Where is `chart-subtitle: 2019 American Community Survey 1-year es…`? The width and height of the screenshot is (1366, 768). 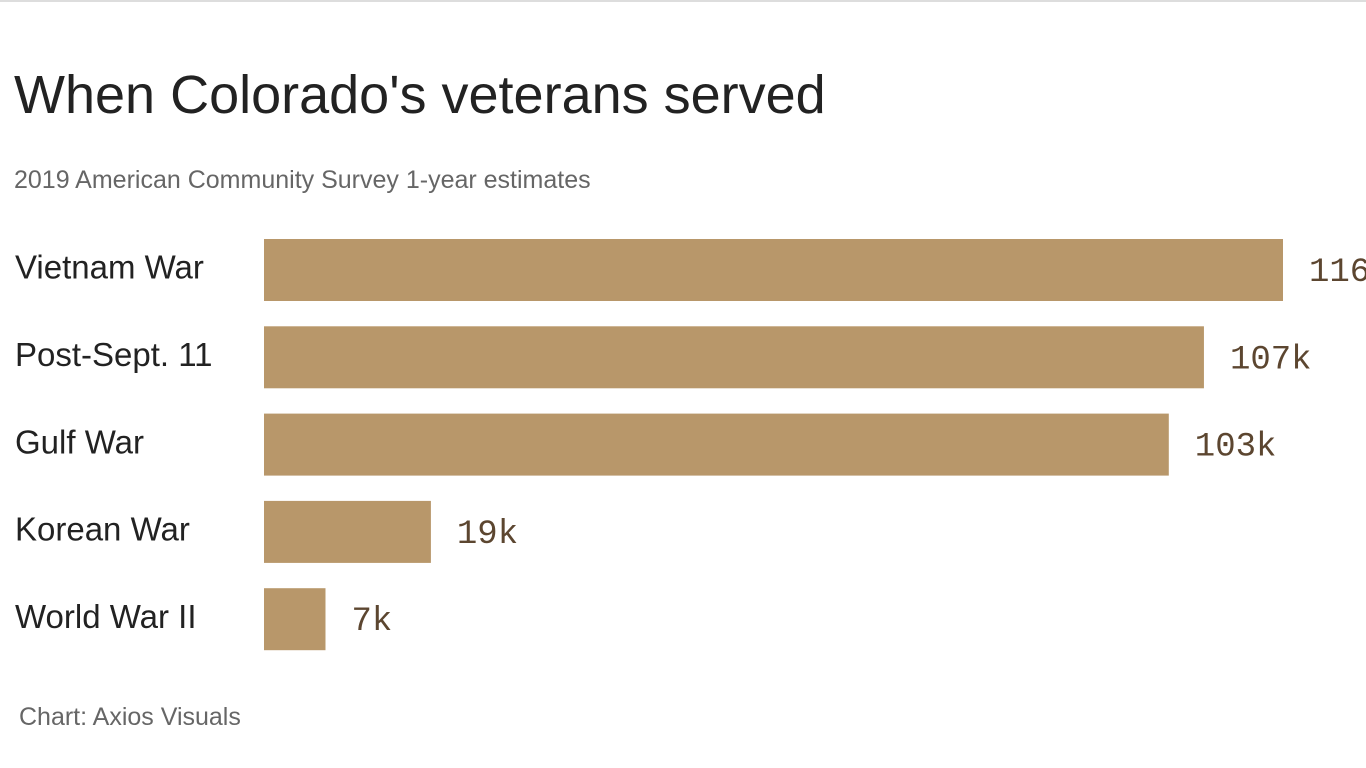
chart-subtitle: 2019 American Community Survey 1-year es… is located at coordinates (302, 180).